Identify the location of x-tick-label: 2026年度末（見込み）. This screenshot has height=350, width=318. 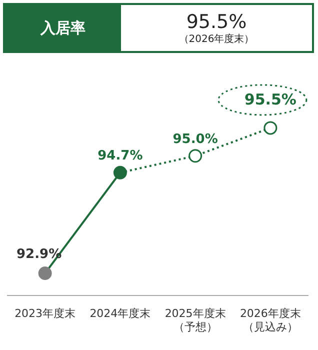
(270, 320).